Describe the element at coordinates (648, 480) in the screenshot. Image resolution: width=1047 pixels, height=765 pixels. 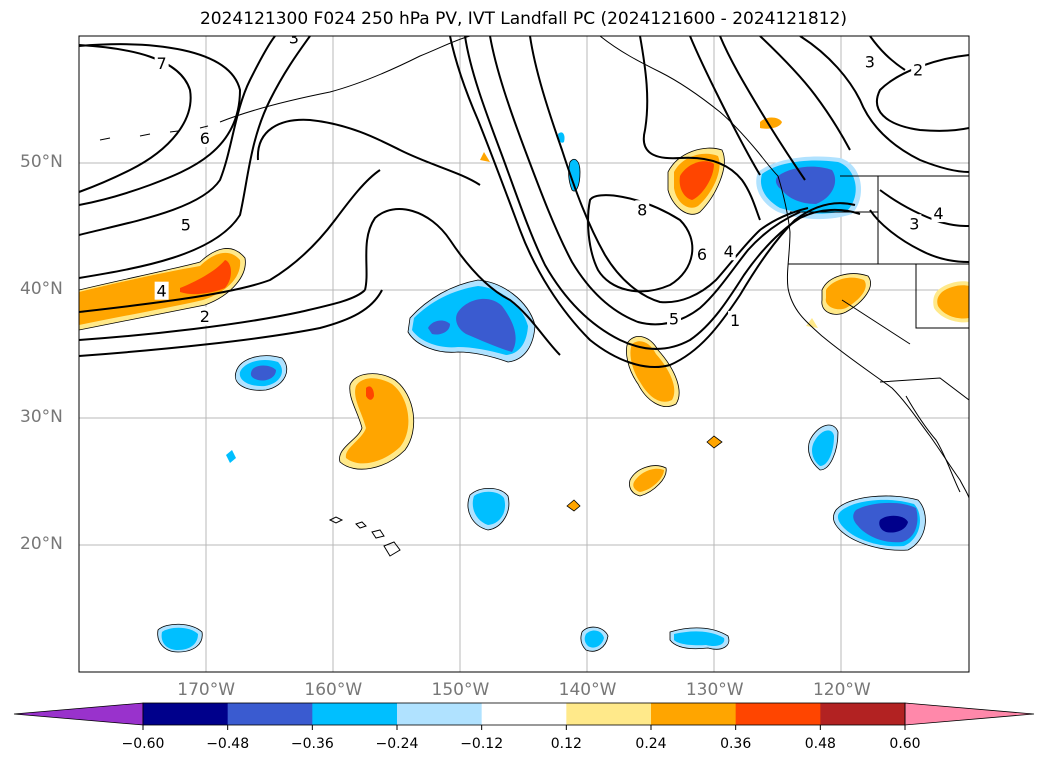
I see `shade-positive-135w-25n-core` at that location.